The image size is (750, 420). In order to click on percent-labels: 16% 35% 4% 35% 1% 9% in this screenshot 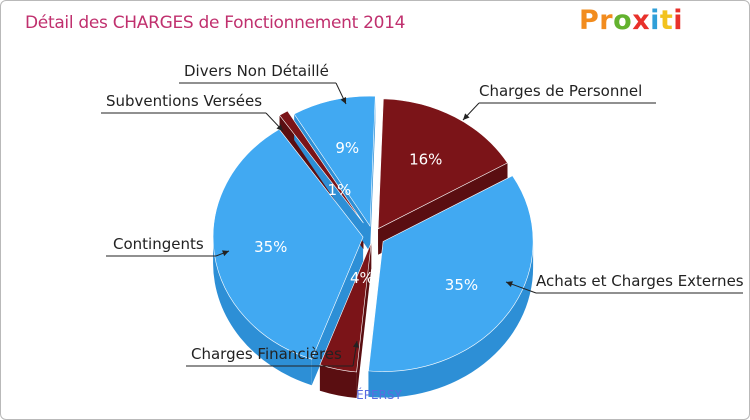, I will do `click(366, 216)`.